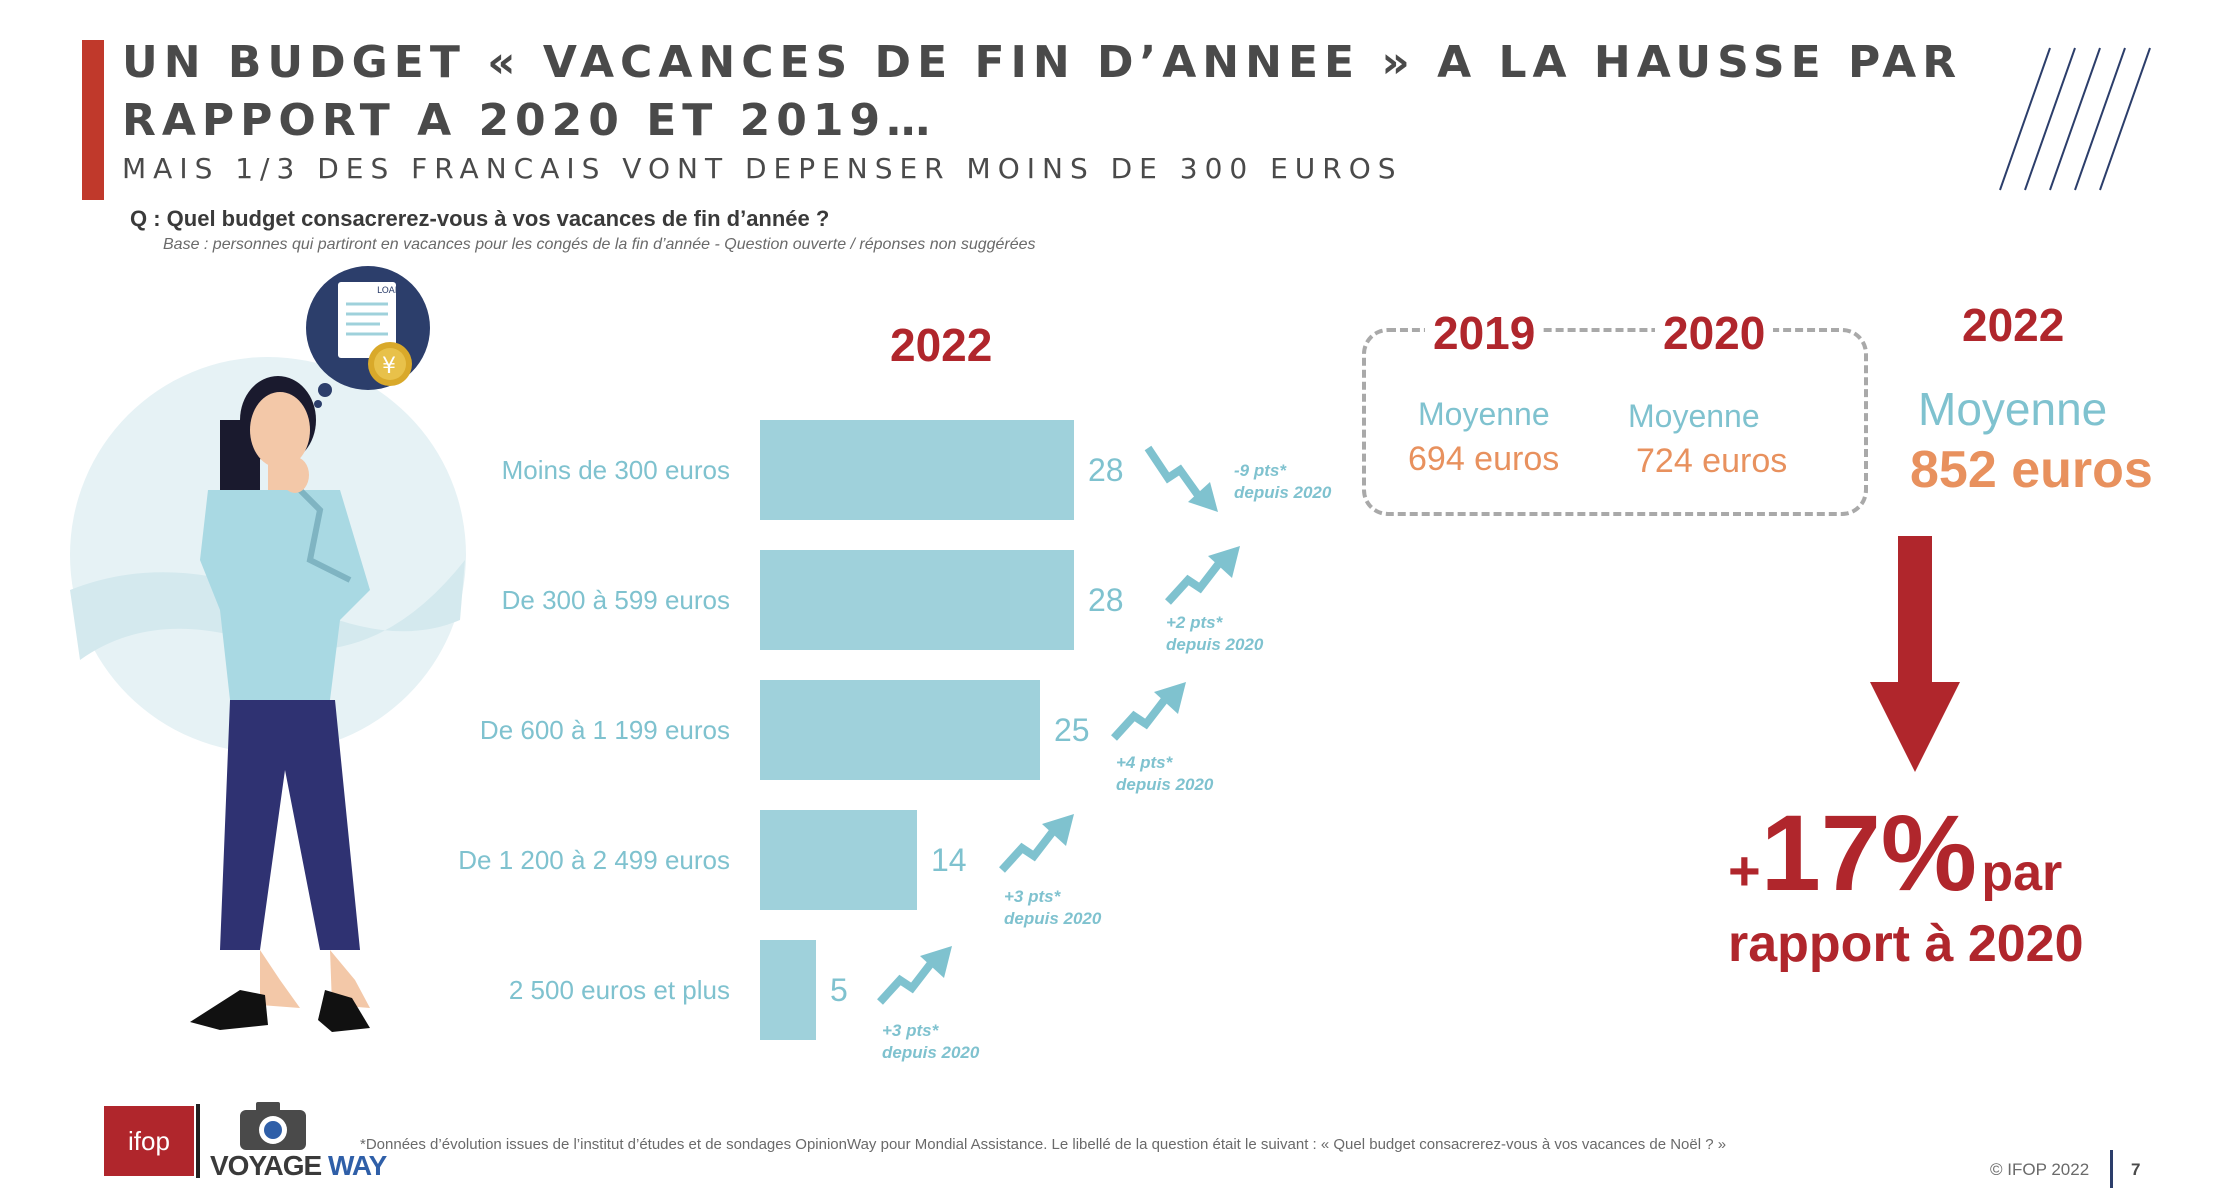  Describe the element at coordinates (198, 1141) in the screenshot. I see `logo-separator` at that location.